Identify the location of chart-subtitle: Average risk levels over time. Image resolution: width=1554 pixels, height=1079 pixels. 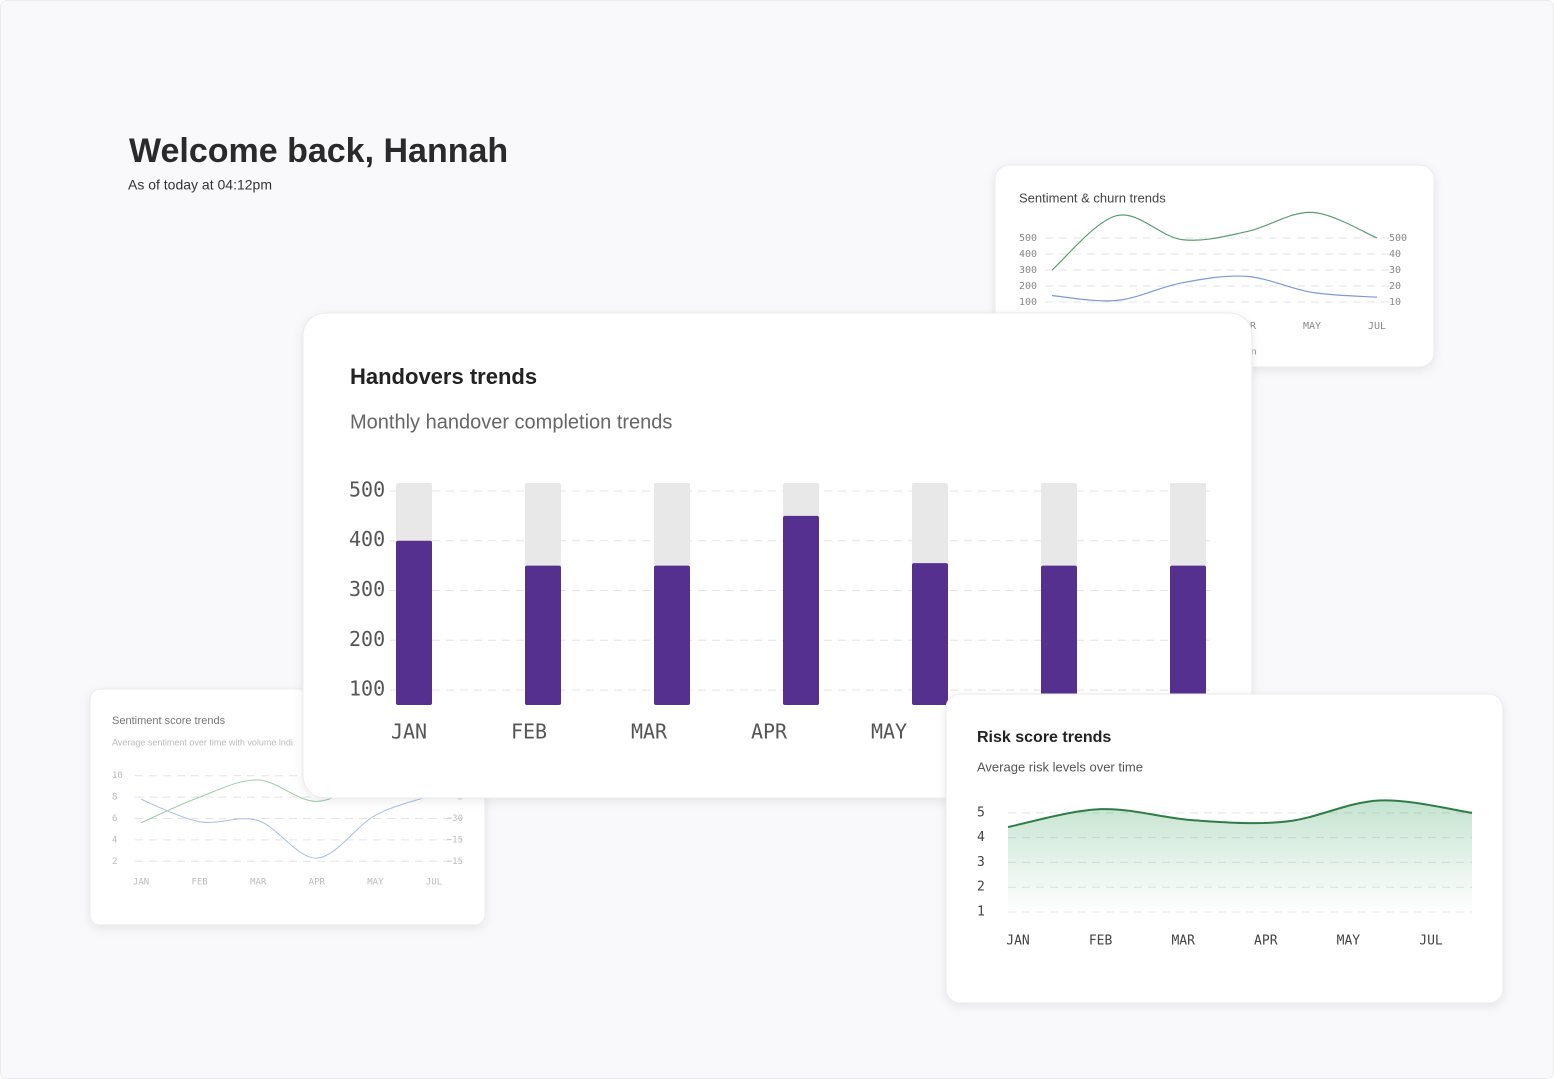
(1060, 766).